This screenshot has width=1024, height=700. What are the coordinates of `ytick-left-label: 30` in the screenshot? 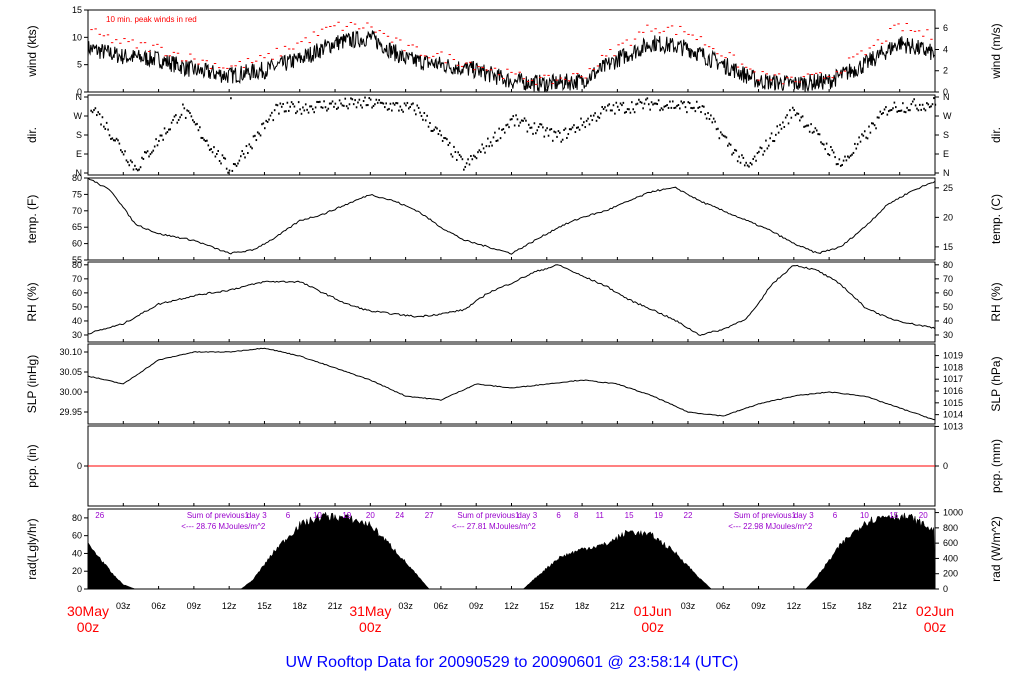 It's located at (77, 335).